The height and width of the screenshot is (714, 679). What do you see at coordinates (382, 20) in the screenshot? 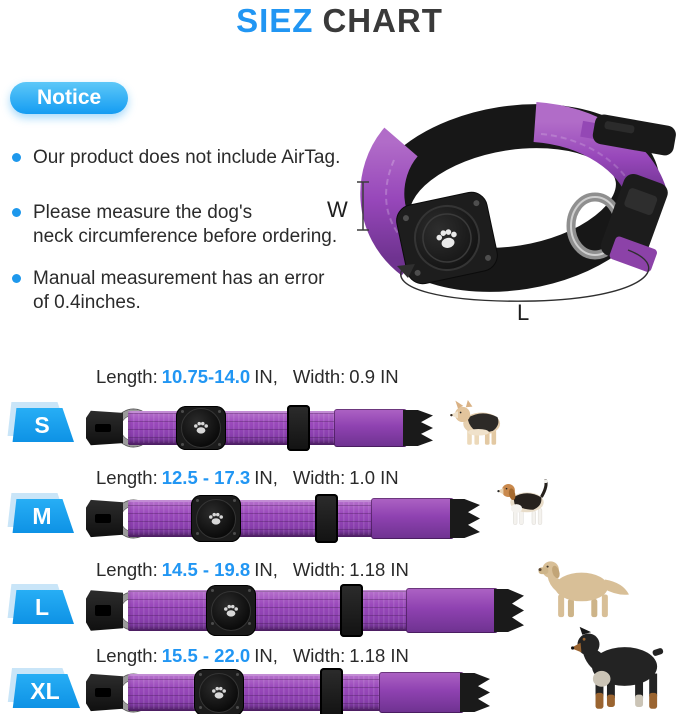
I see `title-rest: CHART` at bounding box center [382, 20].